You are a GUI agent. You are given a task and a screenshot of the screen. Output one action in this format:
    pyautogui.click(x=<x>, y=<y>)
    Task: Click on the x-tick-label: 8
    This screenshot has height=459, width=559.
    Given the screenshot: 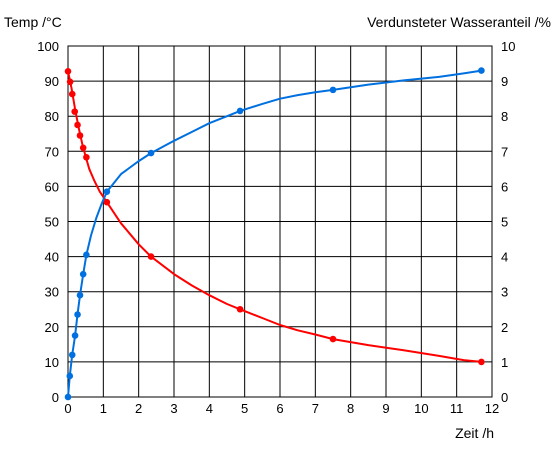 What is the action you would take?
    pyautogui.click(x=350, y=408)
    